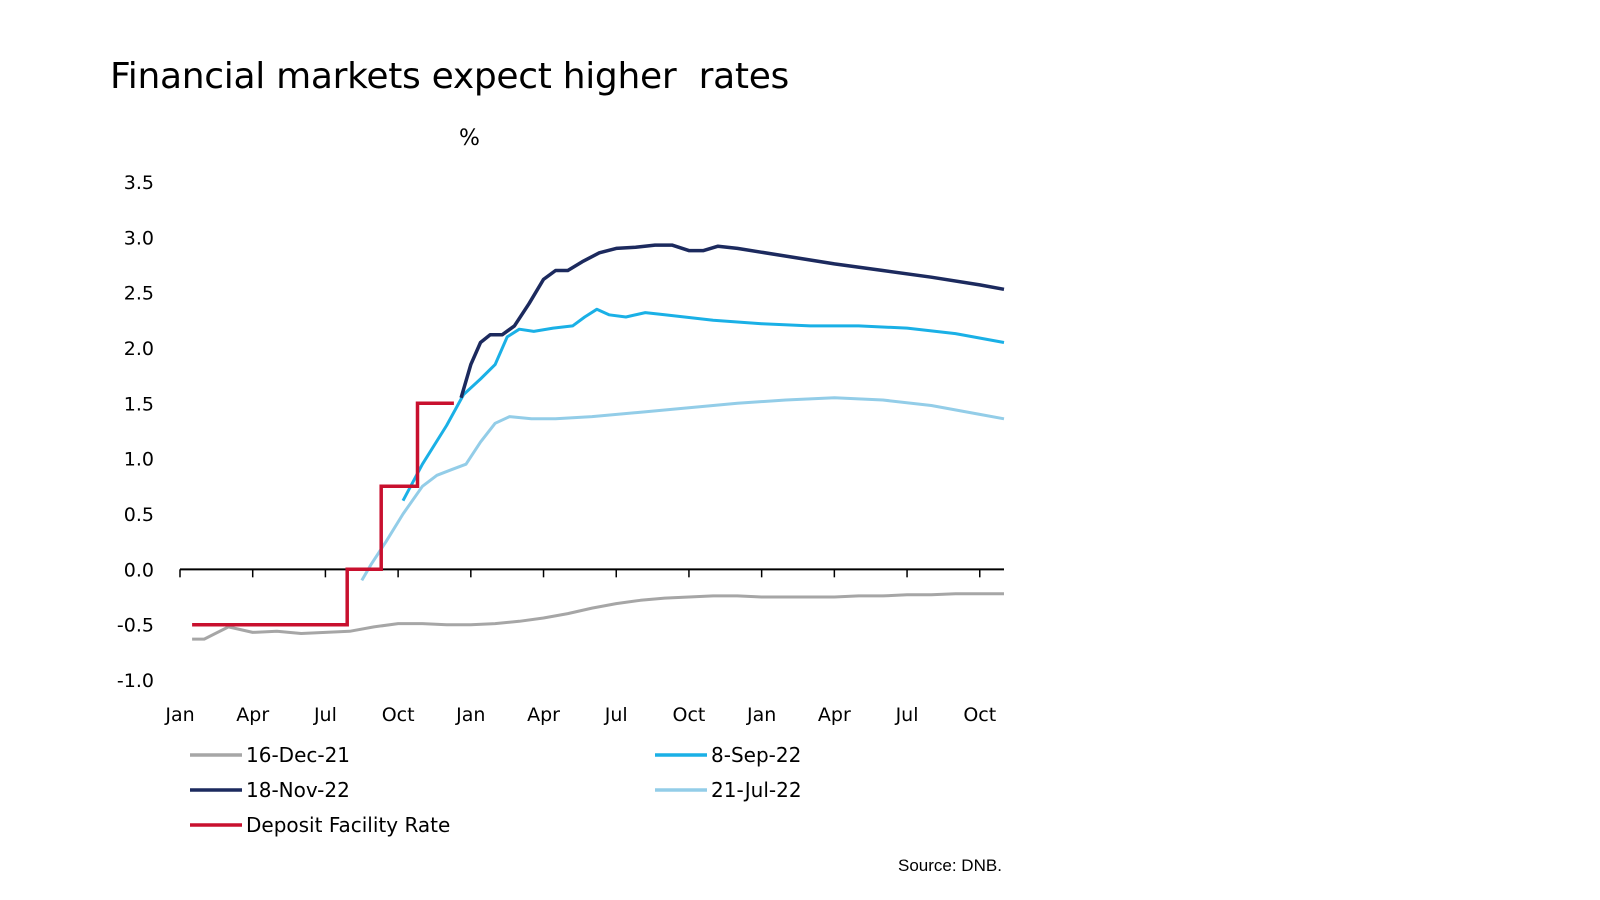 This screenshot has height=900, width=1600. I want to click on y-tick-label: 1.5, so click(139, 404).